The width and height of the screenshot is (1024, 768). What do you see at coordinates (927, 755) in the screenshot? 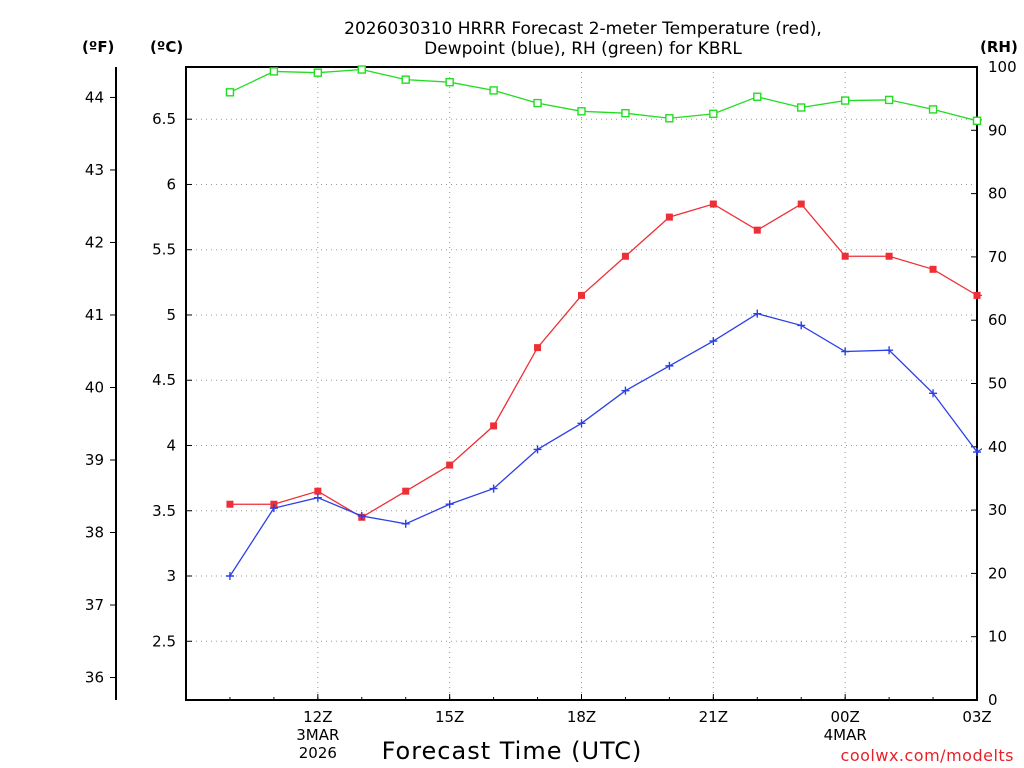
I see `credit-text: coolwx.com/modelts` at bounding box center [927, 755].